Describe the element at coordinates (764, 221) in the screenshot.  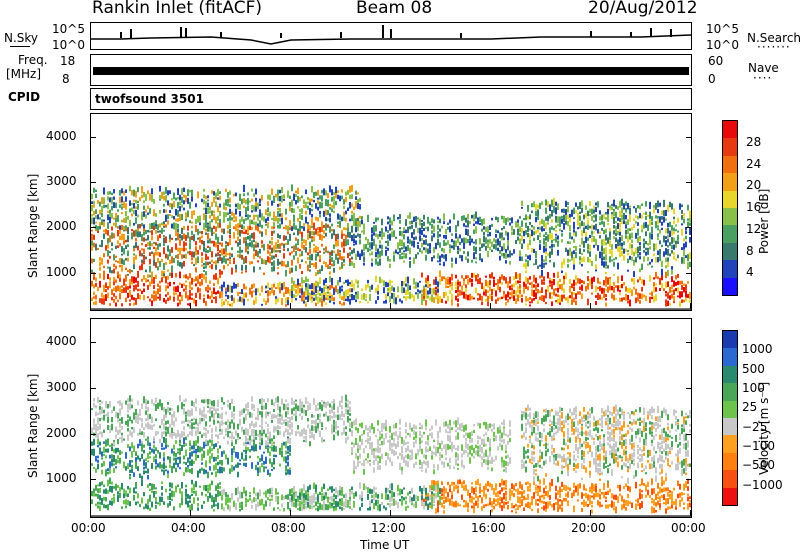
I see `power-colorbar-label: Power [dB]` at that location.